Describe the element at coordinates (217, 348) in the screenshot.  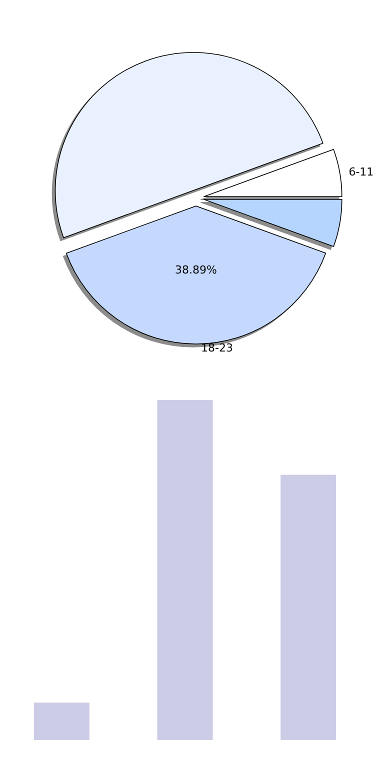
I see `slice-label: 18-23` at that location.